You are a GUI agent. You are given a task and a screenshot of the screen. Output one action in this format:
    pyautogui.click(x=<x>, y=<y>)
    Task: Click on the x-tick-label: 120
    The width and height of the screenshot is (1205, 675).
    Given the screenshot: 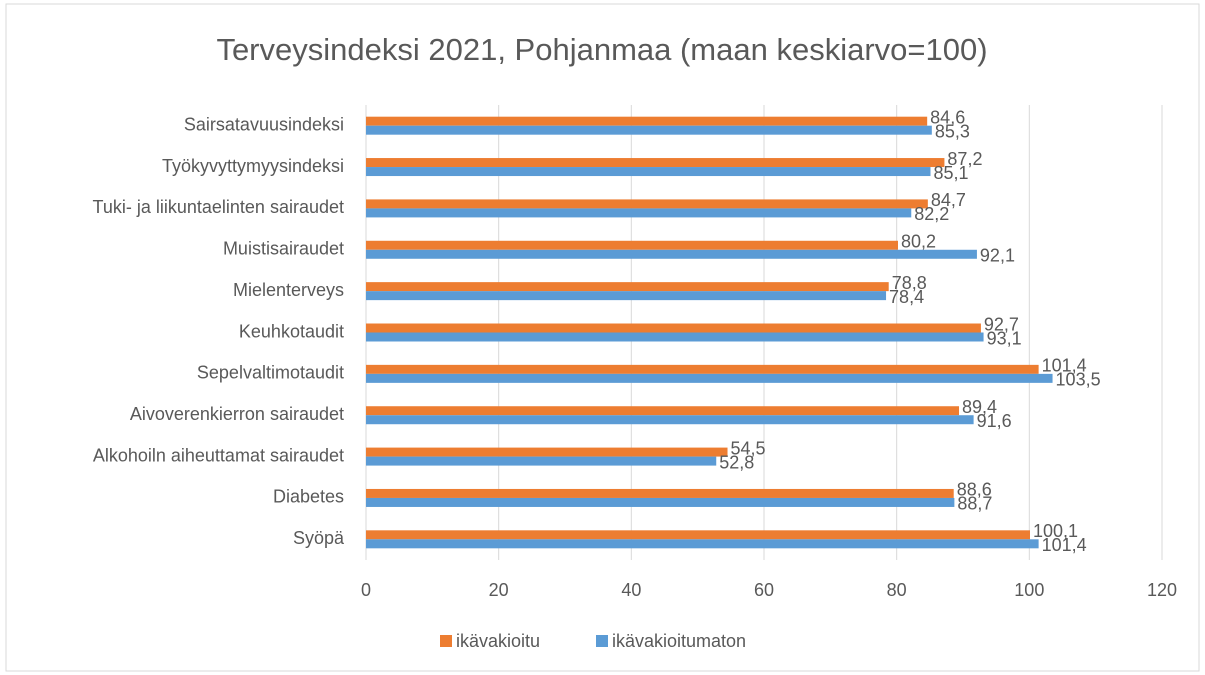 What is the action you would take?
    pyautogui.click(x=1162, y=590)
    